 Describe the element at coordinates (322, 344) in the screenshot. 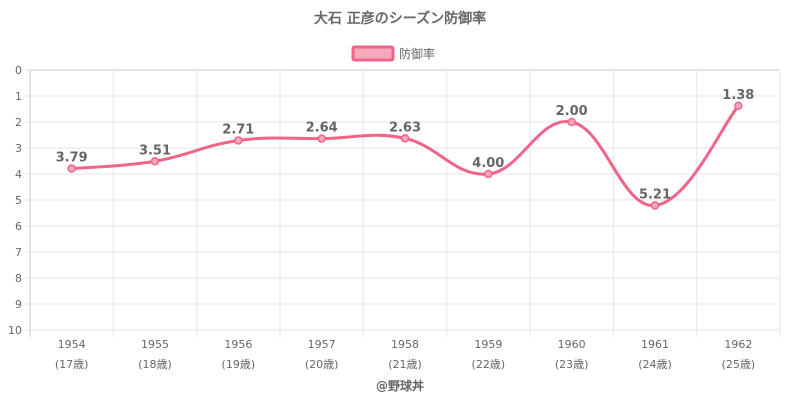

I see `x-tick-label: 1957` at that location.